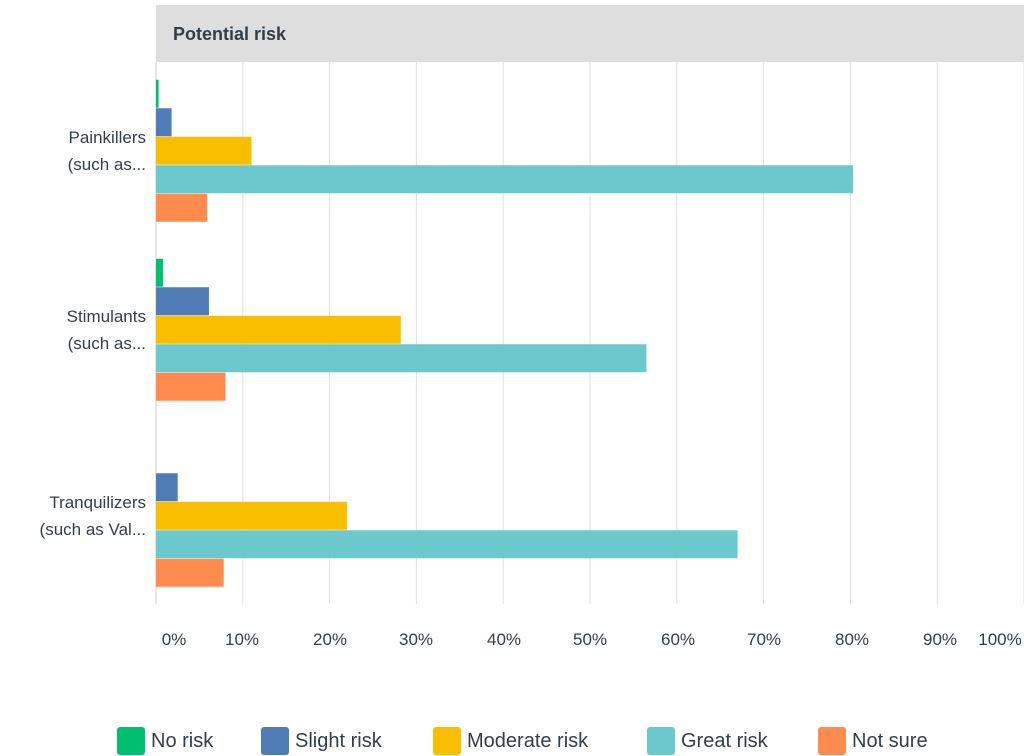 Image resolution: width=1024 pixels, height=756 pixels. What do you see at coordinates (338, 741) in the screenshot?
I see `legend-label: Slight risk` at bounding box center [338, 741].